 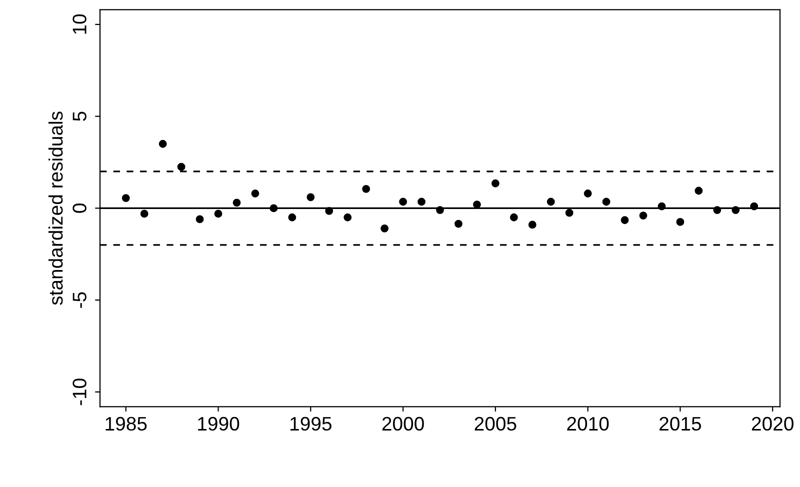 What do you see at coordinates (126, 423) in the screenshot?
I see `x-tick-label: 1985` at bounding box center [126, 423].